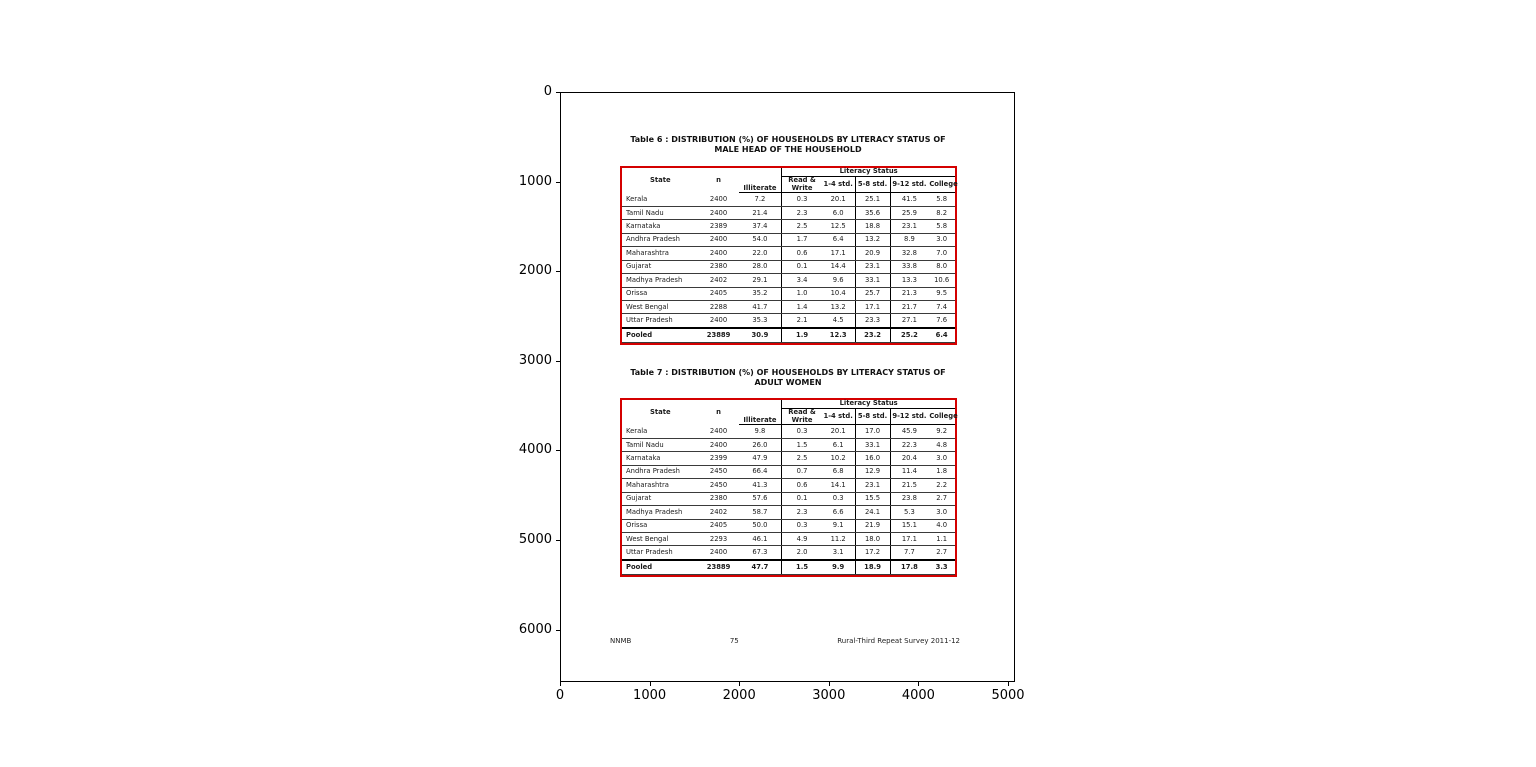 The width and height of the screenshot is (1536, 767). I want to click on value-cell: 18.8, so click(872, 226).